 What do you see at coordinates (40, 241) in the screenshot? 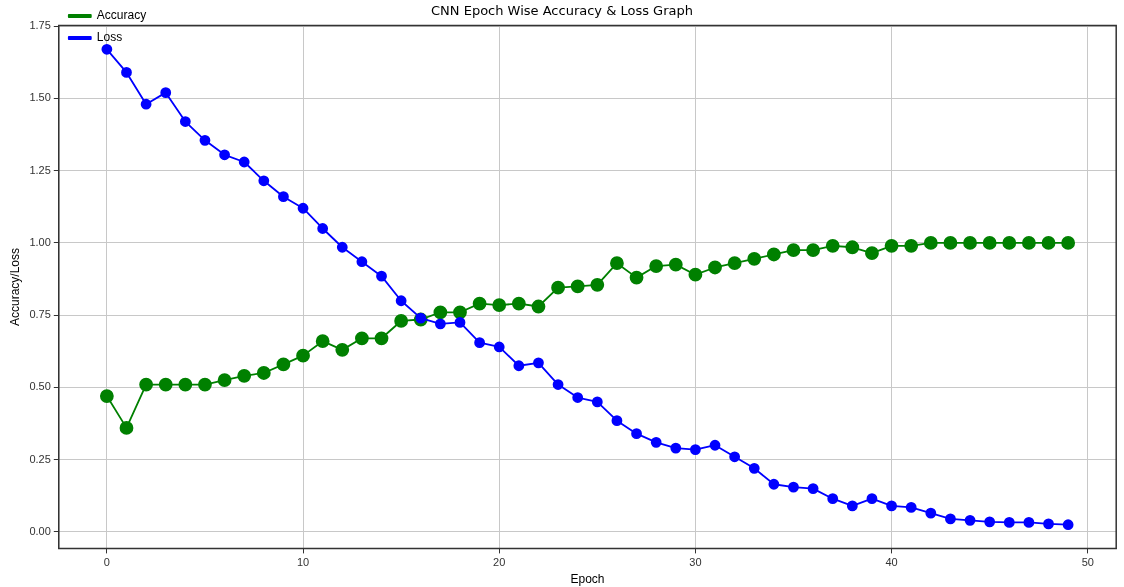
I see `y-tick-label: 1.00` at bounding box center [40, 241].